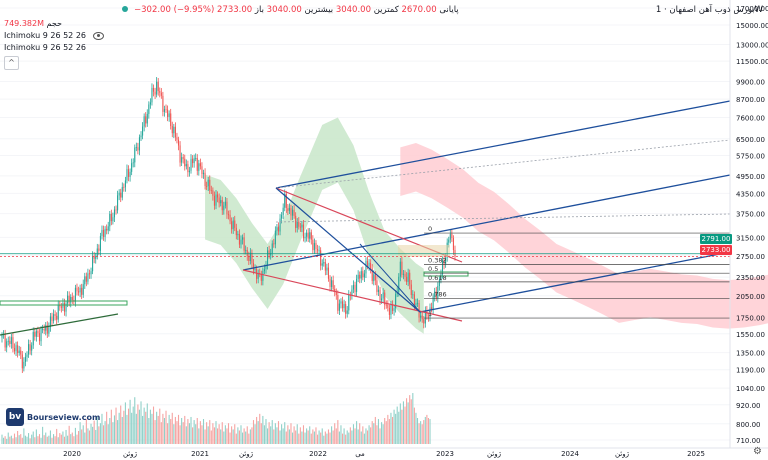 The width and height of the screenshot is (768, 460). I want to click on y-tick-label: 7600.00, so click(750, 119).